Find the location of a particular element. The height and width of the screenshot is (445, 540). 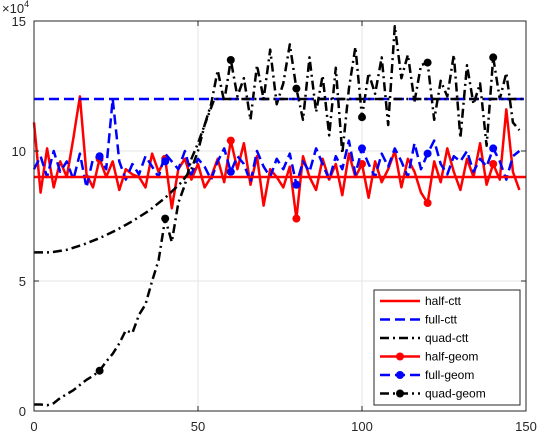

legend-box is located at coordinates (447, 347).